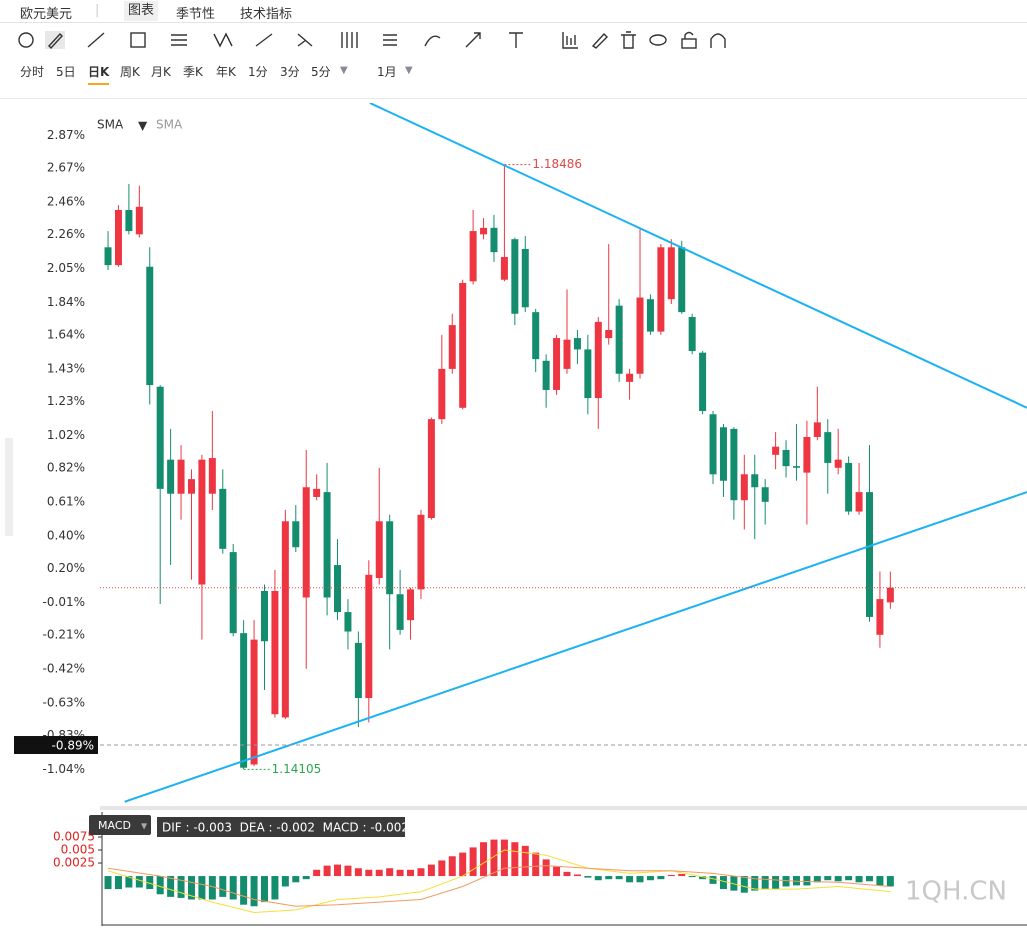  What do you see at coordinates (66, 201) in the screenshot?
I see `y-tick-label: 2.46%` at bounding box center [66, 201].